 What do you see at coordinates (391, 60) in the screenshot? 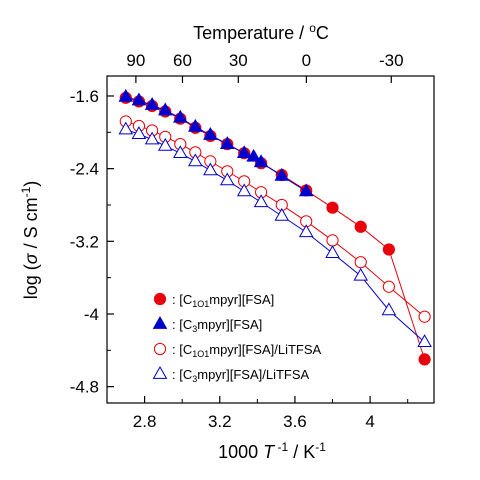
I see `top-tick-label: -30` at bounding box center [391, 60].